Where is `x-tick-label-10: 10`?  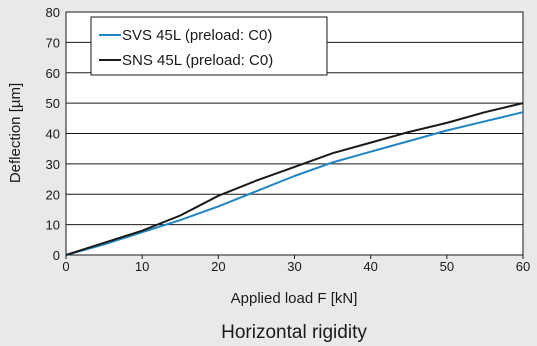 x-tick-label-10: 10 is located at coordinates (142, 266).